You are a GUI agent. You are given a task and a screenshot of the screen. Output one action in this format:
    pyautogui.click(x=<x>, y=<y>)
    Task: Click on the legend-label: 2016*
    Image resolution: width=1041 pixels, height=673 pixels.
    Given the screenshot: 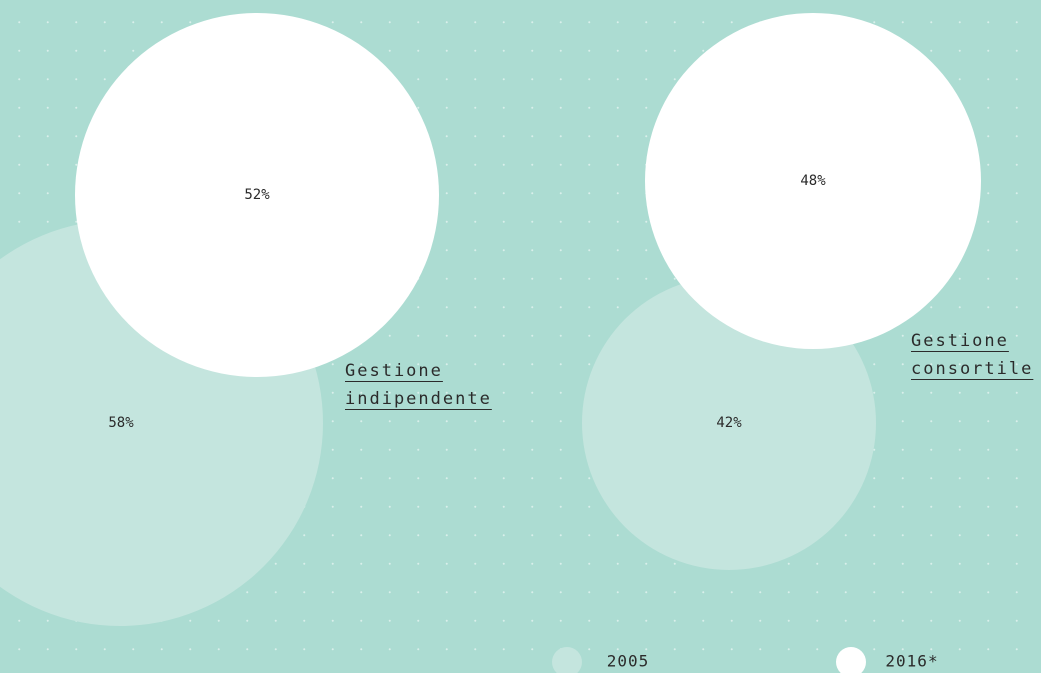 What is the action you would take?
    pyautogui.click(x=911, y=661)
    